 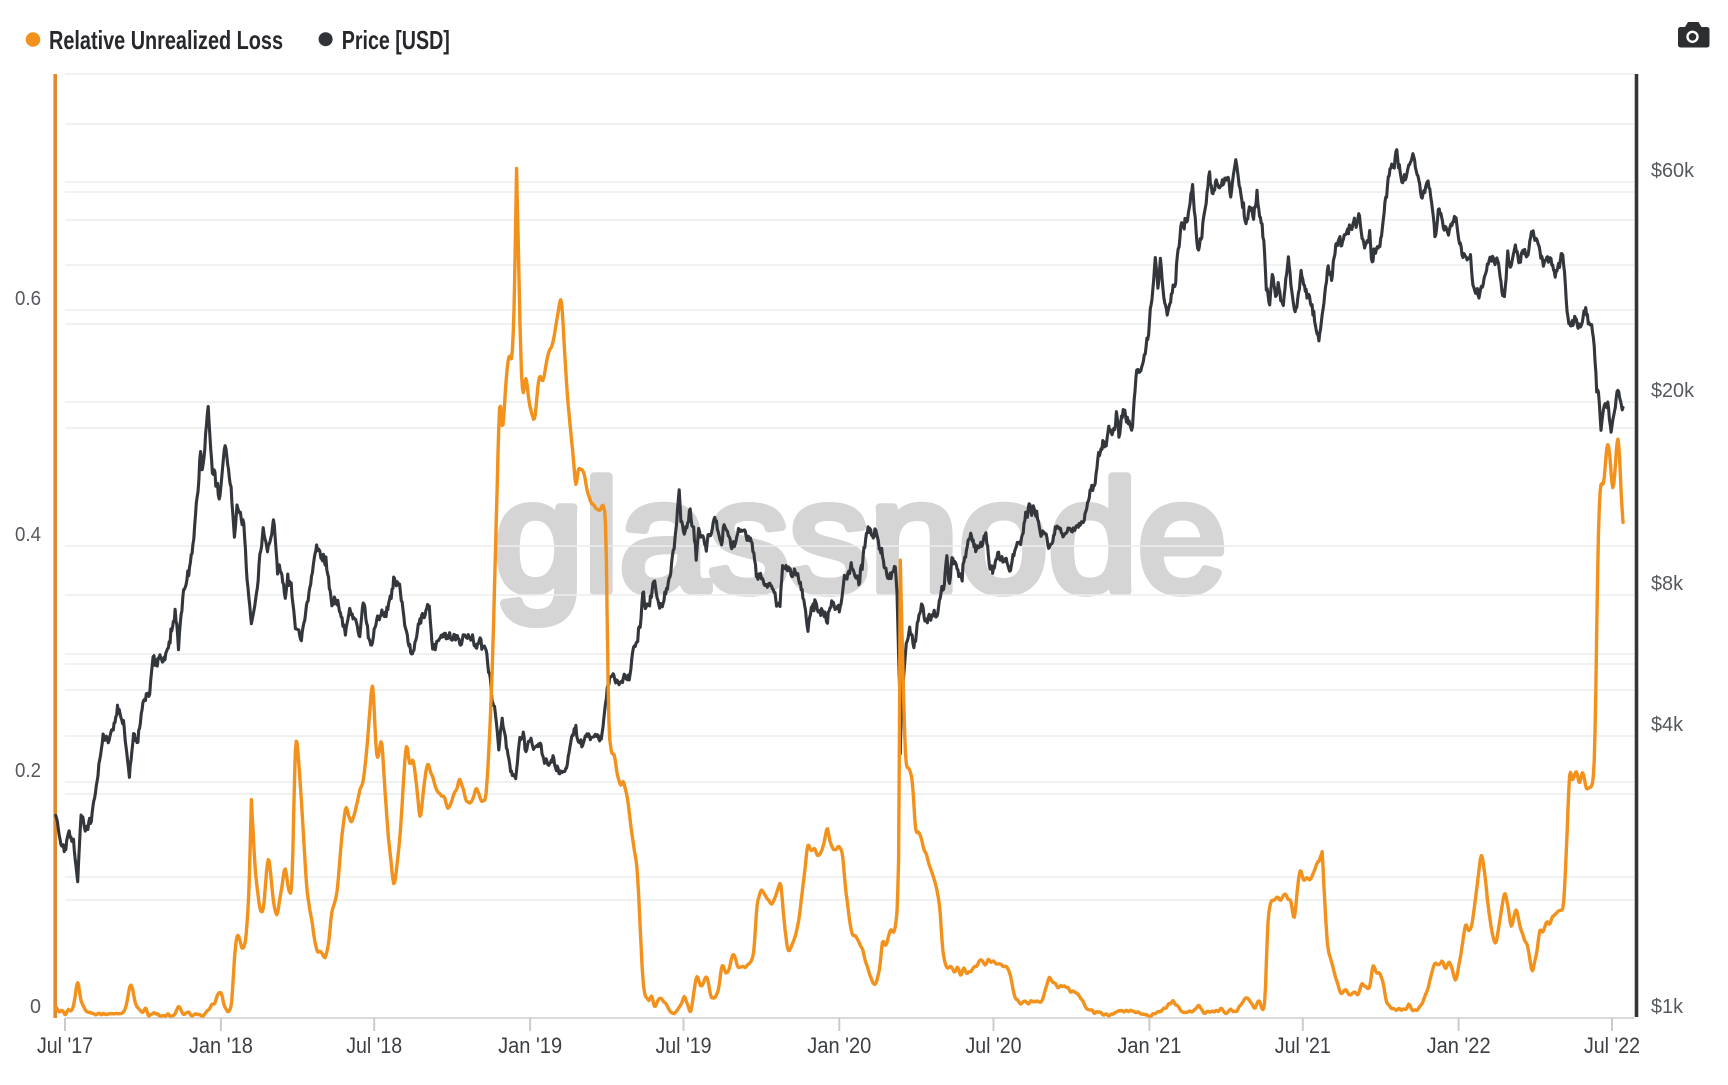 I want to click on svg-text: Jan '18, so click(x=221, y=1045).